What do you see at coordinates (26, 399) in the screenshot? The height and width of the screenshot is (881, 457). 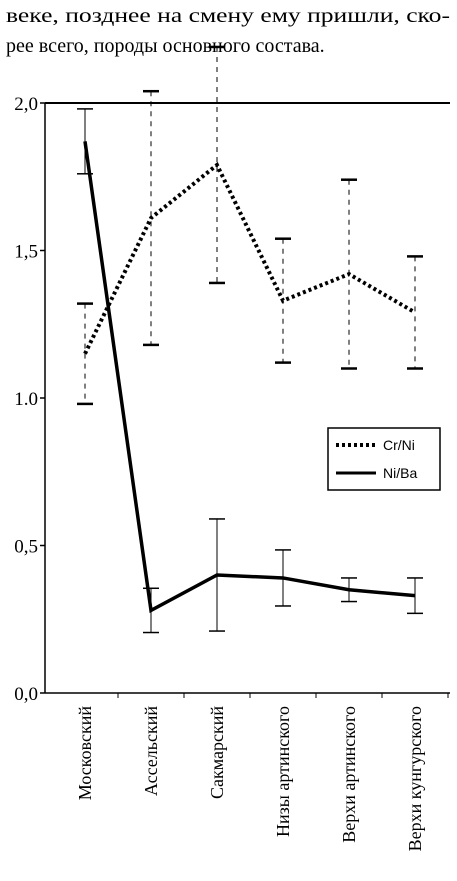 I see `y-tick-label: 1.0` at bounding box center [26, 399].